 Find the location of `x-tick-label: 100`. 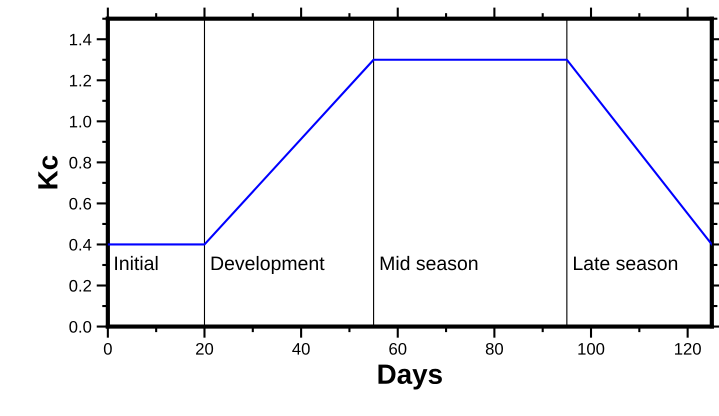

x-tick-label: 100 is located at coordinates (591, 348).